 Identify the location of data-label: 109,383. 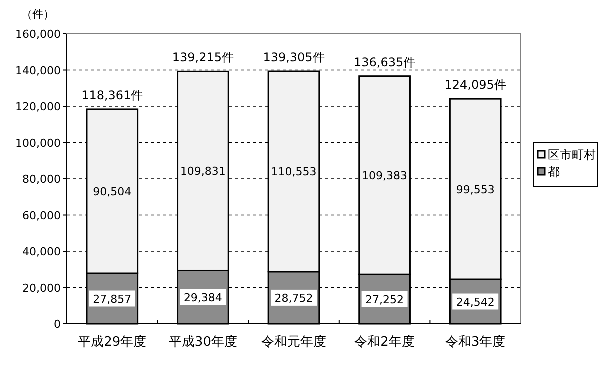
(385, 175).